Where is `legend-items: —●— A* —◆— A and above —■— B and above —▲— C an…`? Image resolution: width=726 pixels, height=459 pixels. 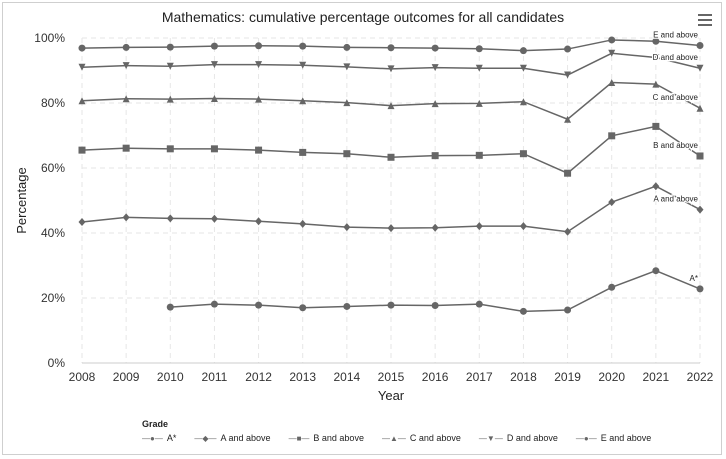
legend-items: —●— A* —◆— A and above —■— B and above —▲— C an… is located at coordinates (396, 438).